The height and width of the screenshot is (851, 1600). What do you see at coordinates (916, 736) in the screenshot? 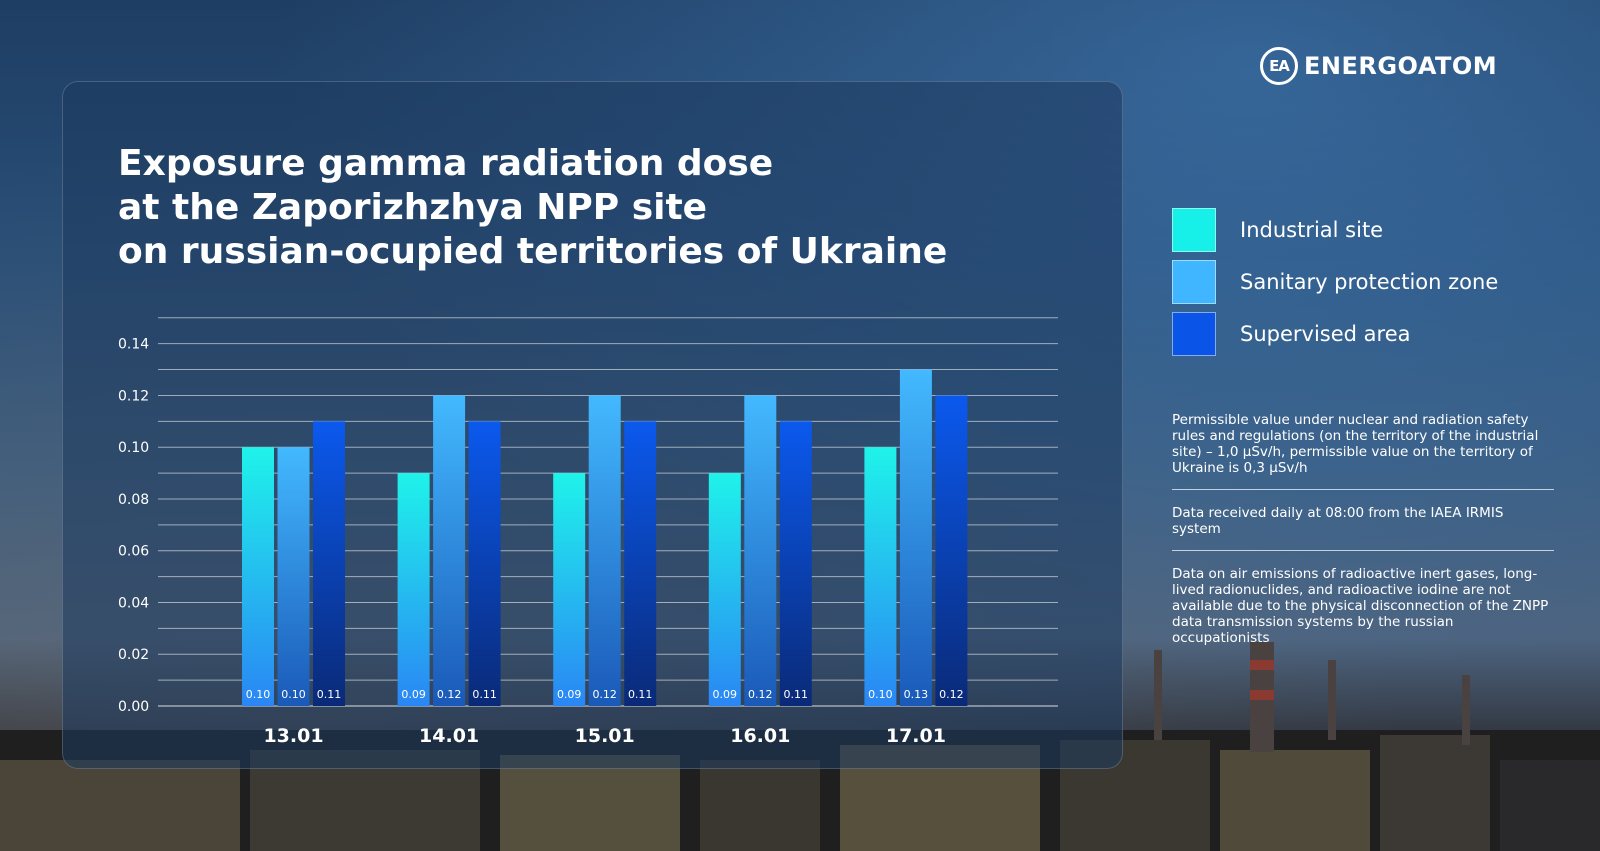
I see `x-category-label: 17.01` at bounding box center [916, 736].